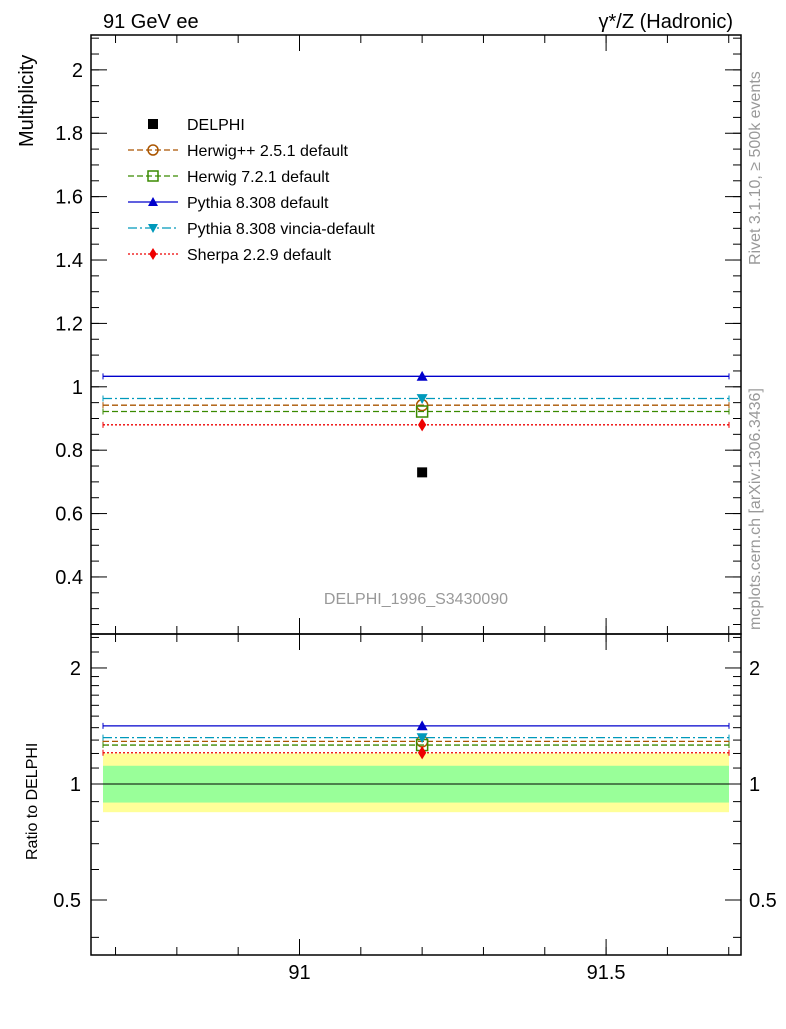 The image size is (786, 1029). I want to click on main-point-data, so click(422, 472).